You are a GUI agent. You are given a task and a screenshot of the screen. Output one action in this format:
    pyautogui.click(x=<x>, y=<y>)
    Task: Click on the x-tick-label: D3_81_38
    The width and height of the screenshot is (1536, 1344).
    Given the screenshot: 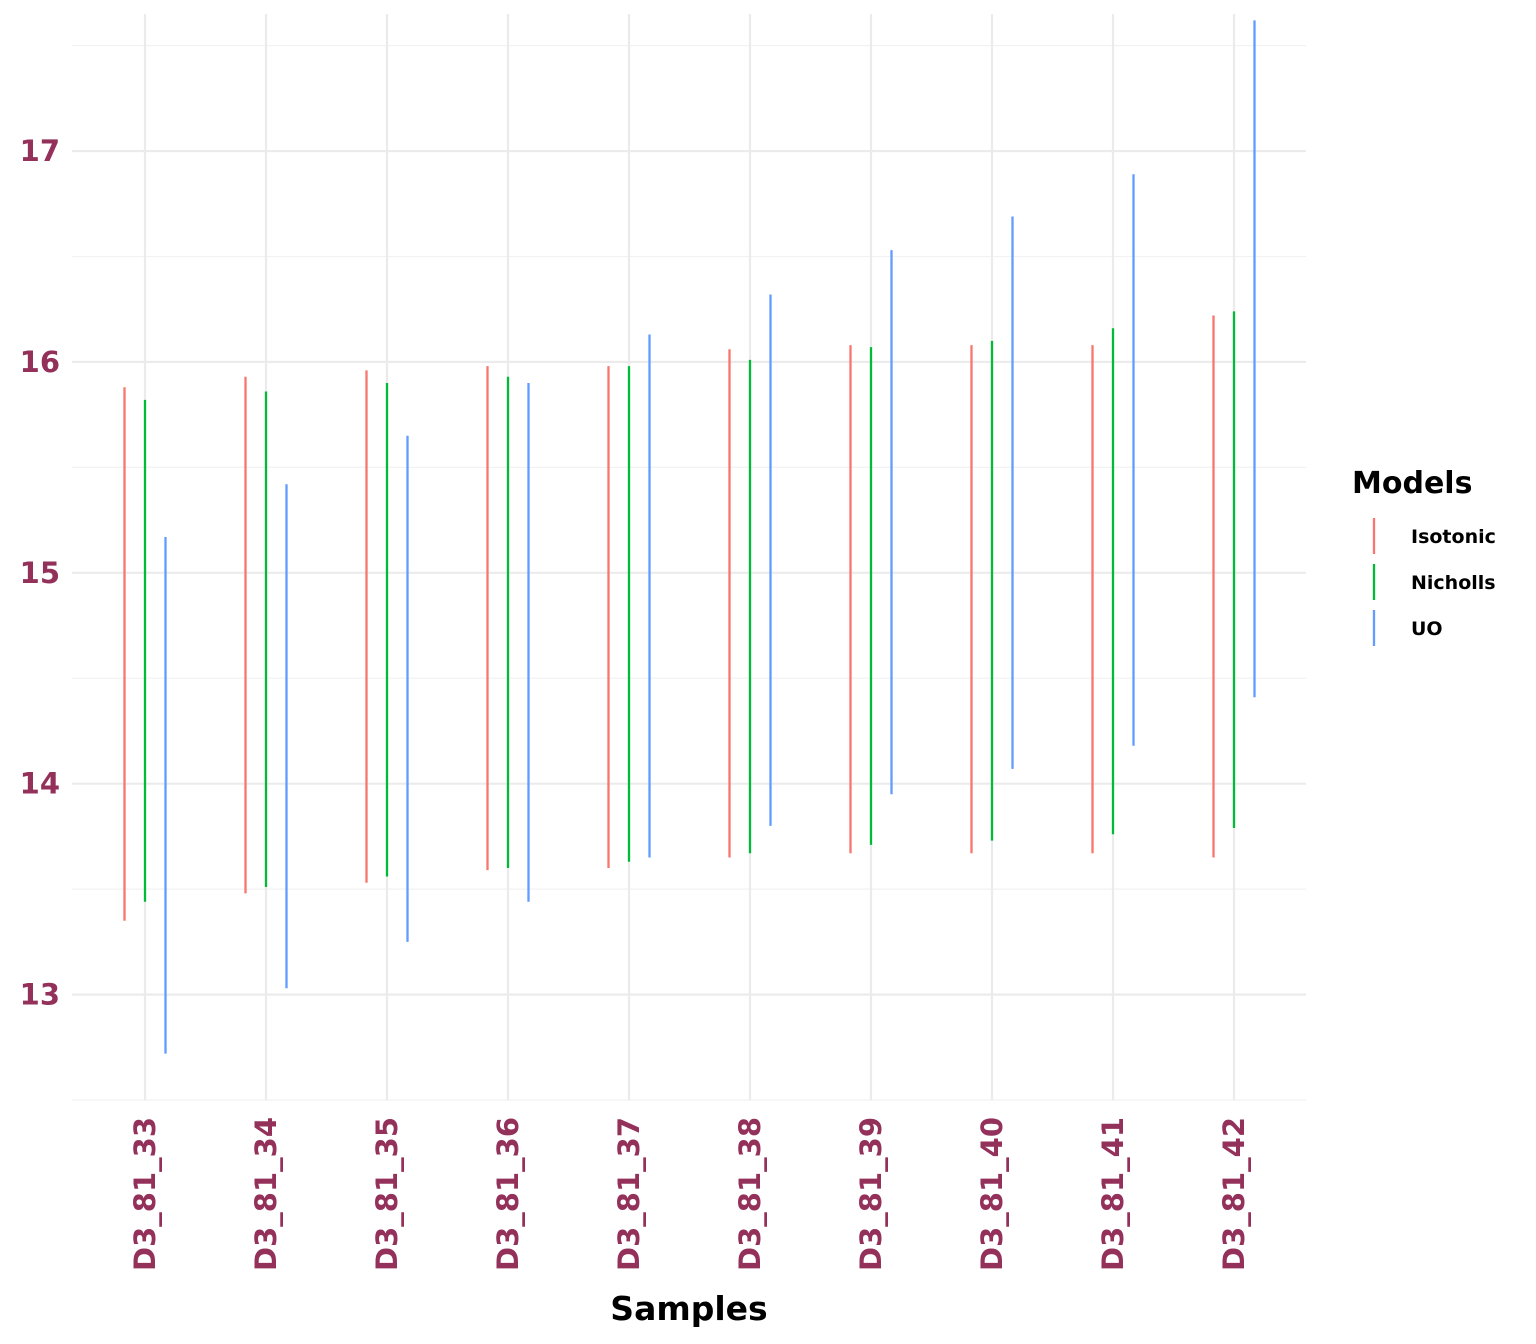 What is the action you would take?
    pyautogui.click(x=750, y=1194)
    